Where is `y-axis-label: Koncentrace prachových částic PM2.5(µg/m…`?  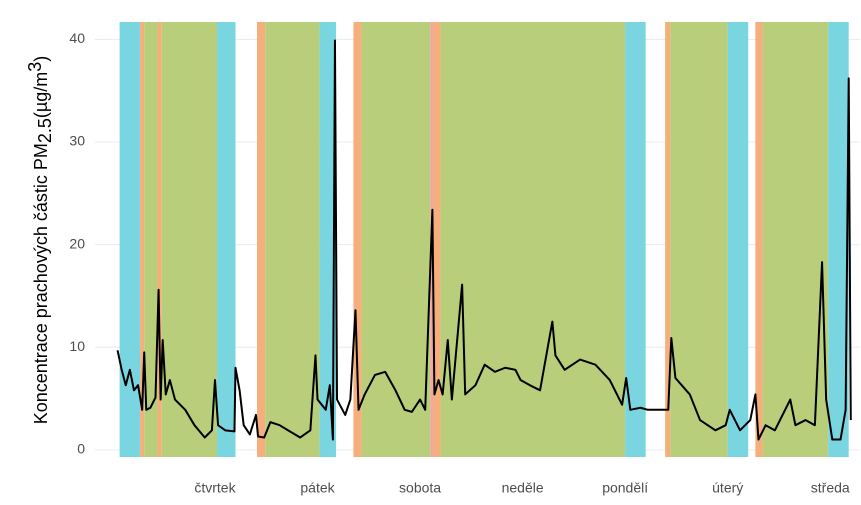 y-axis-label: Koncentrace prachových částic PM2.5(µg/m… is located at coordinates (40, 240).